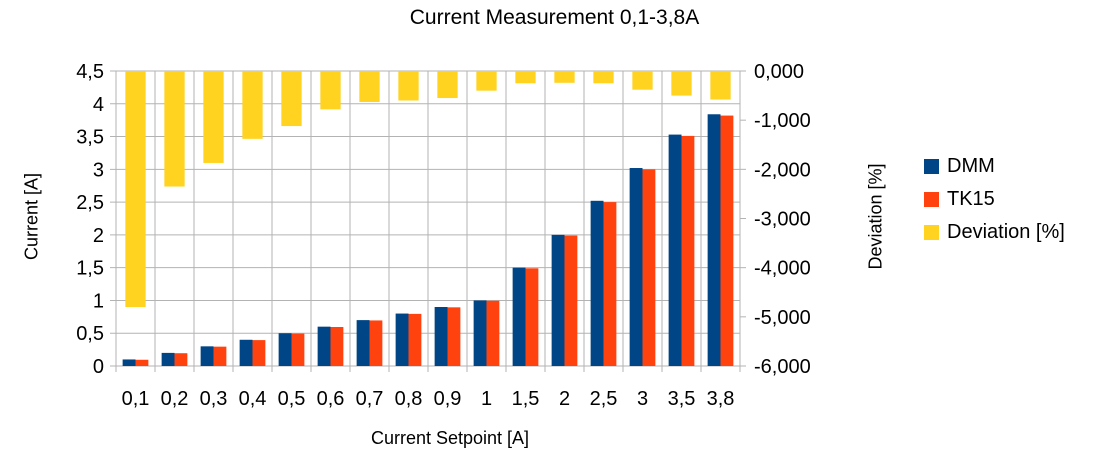  I want to click on y-tick-label: 1, so click(98, 301).